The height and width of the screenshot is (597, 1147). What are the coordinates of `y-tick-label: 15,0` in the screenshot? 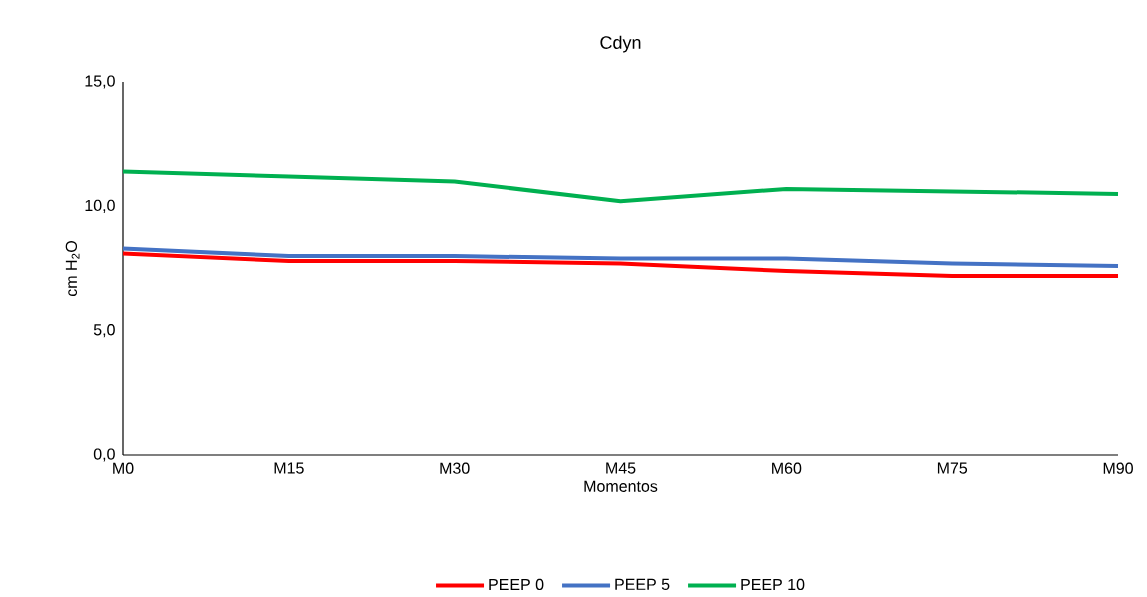 It's located at (100, 82).